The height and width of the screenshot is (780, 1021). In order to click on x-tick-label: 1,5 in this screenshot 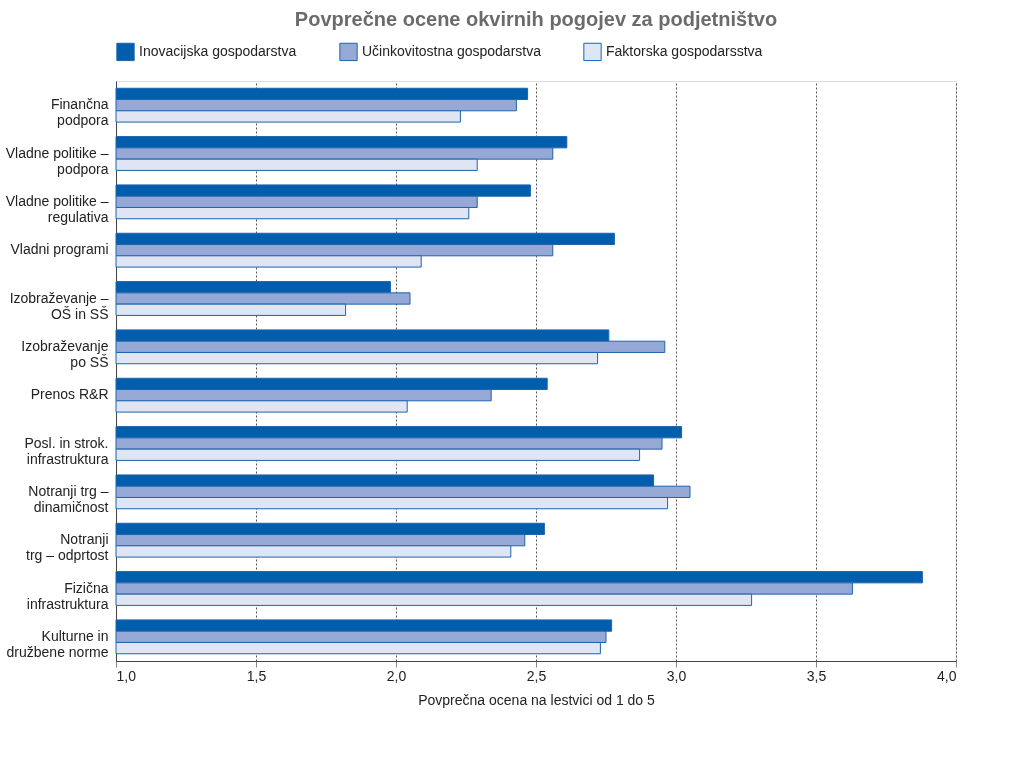, I will do `click(256, 675)`.